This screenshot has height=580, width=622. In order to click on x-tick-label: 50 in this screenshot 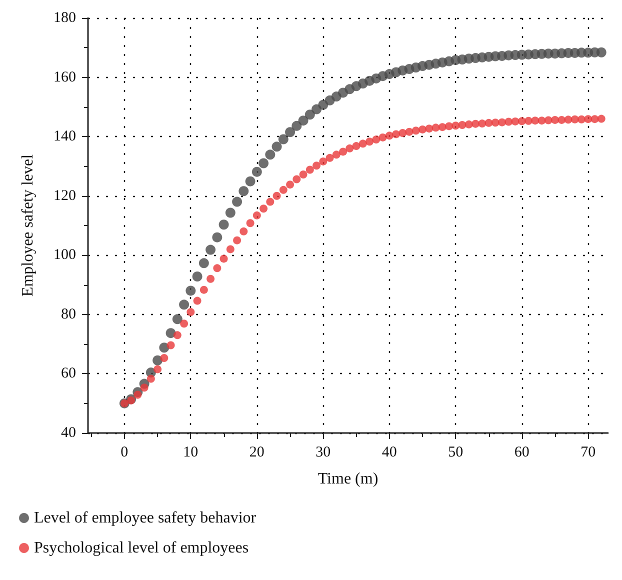, I will do `click(456, 452)`.